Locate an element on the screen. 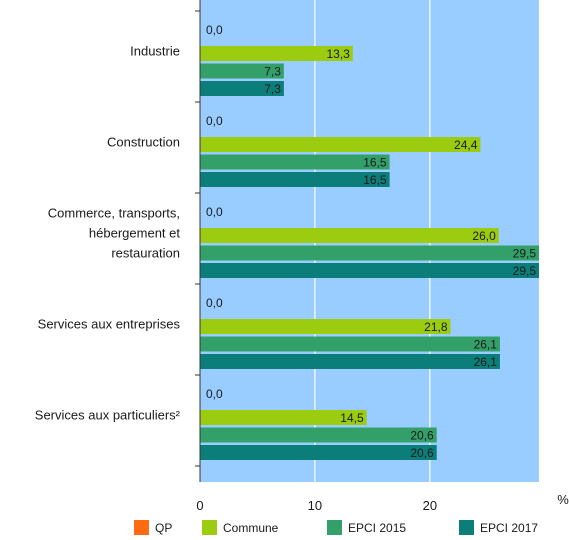 This screenshot has height=540, width=569. data-label-epci-2015-3: 26,1 is located at coordinates (486, 345).